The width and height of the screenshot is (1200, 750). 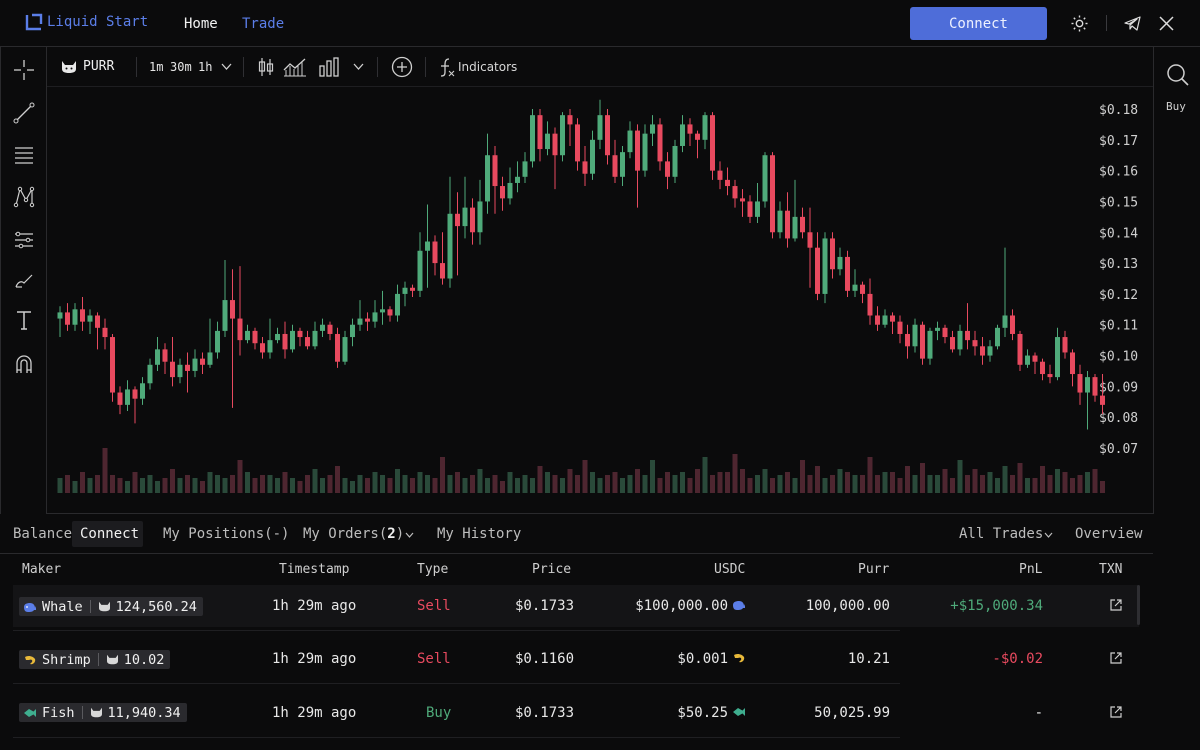 I want to click on crosshair-icon, so click(x=24, y=70).